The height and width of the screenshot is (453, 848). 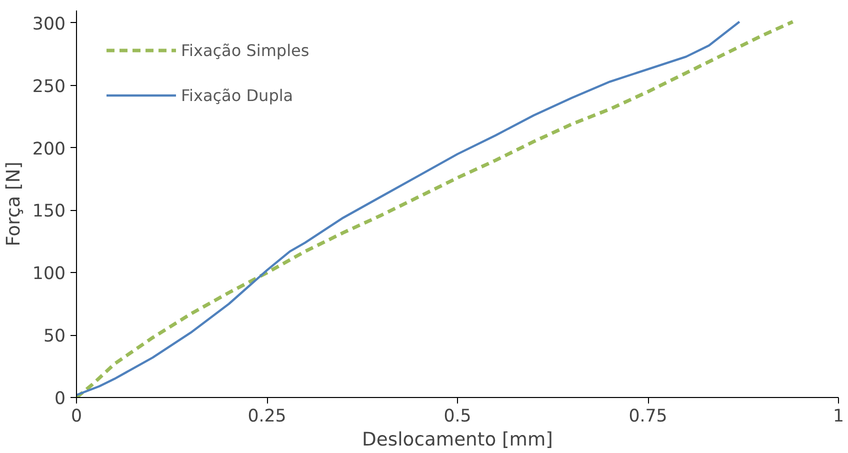 What do you see at coordinates (267, 416) in the screenshot?
I see `x-tick-label: 0.25` at bounding box center [267, 416].